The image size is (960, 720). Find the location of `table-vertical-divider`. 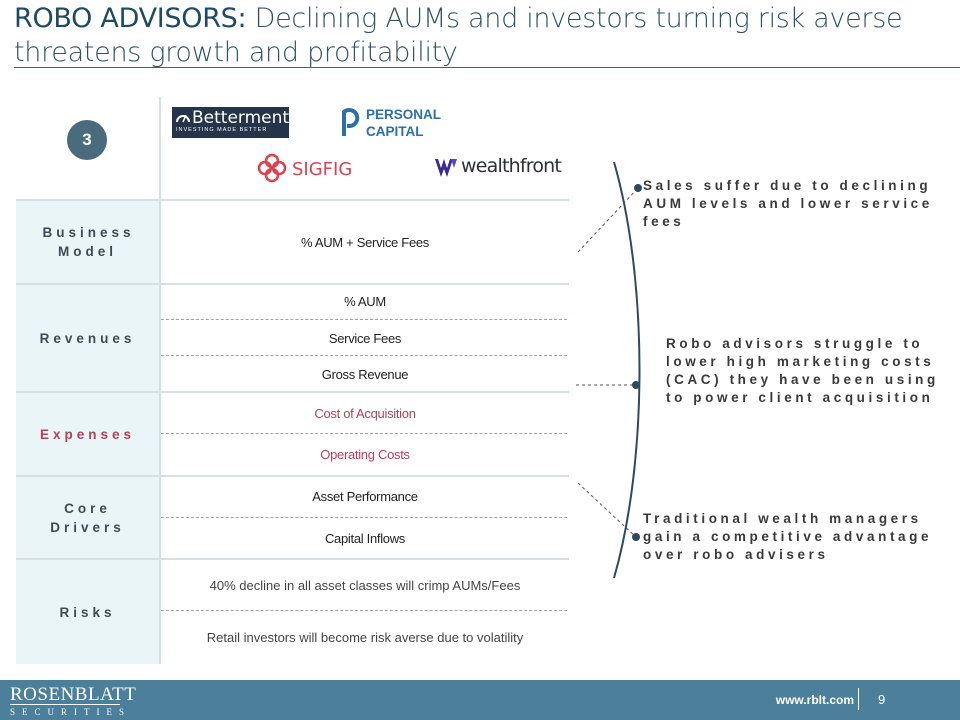

table-vertical-divider is located at coordinates (160, 380).